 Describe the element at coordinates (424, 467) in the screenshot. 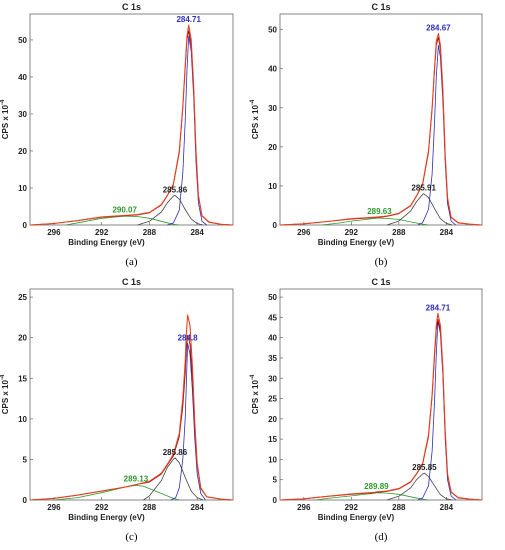

I see `peak-label-2: 285.85` at that location.